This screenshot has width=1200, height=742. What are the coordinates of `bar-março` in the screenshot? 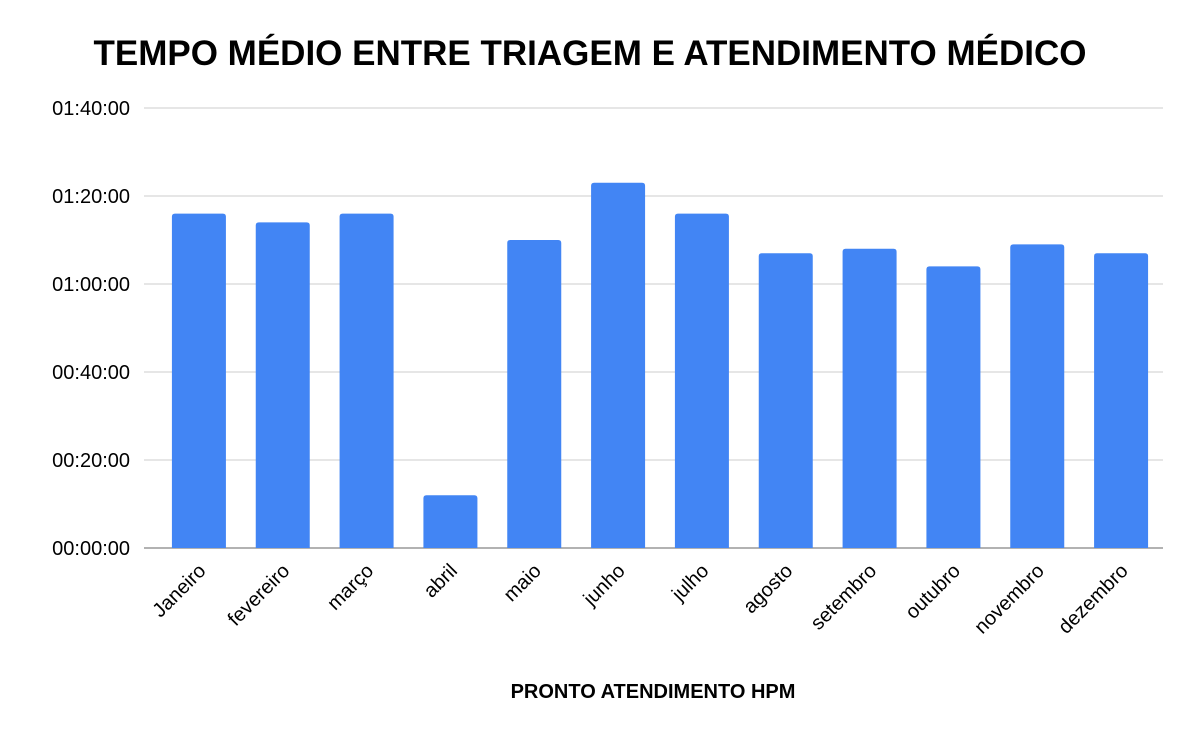 It's located at (366, 380).